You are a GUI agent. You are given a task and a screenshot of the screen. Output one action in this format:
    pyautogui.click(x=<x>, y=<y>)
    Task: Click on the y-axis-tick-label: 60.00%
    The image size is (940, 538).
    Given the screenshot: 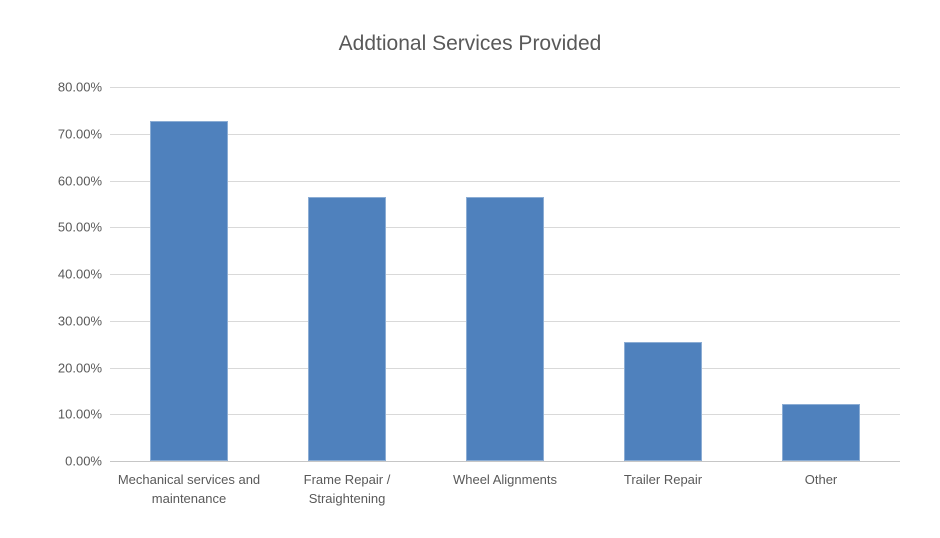 What is the action you would take?
    pyautogui.click(x=79, y=180)
    